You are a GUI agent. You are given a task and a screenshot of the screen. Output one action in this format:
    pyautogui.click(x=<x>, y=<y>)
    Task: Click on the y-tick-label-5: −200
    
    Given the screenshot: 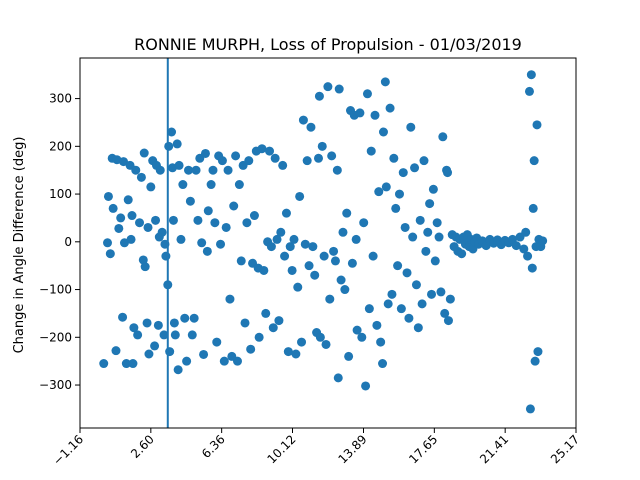 What is the action you would take?
    pyautogui.click(x=55, y=337)
    